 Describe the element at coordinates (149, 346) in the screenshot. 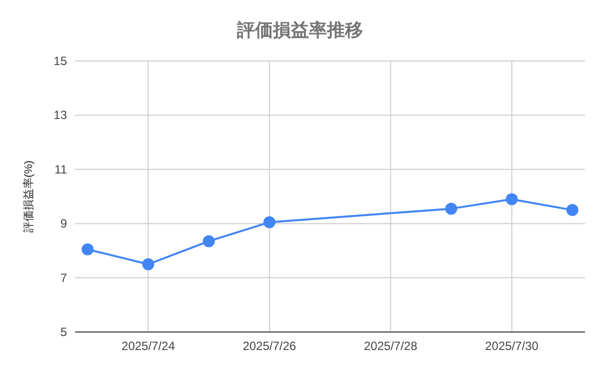

I see `x-tick-label: 2025/7/24` at that location.